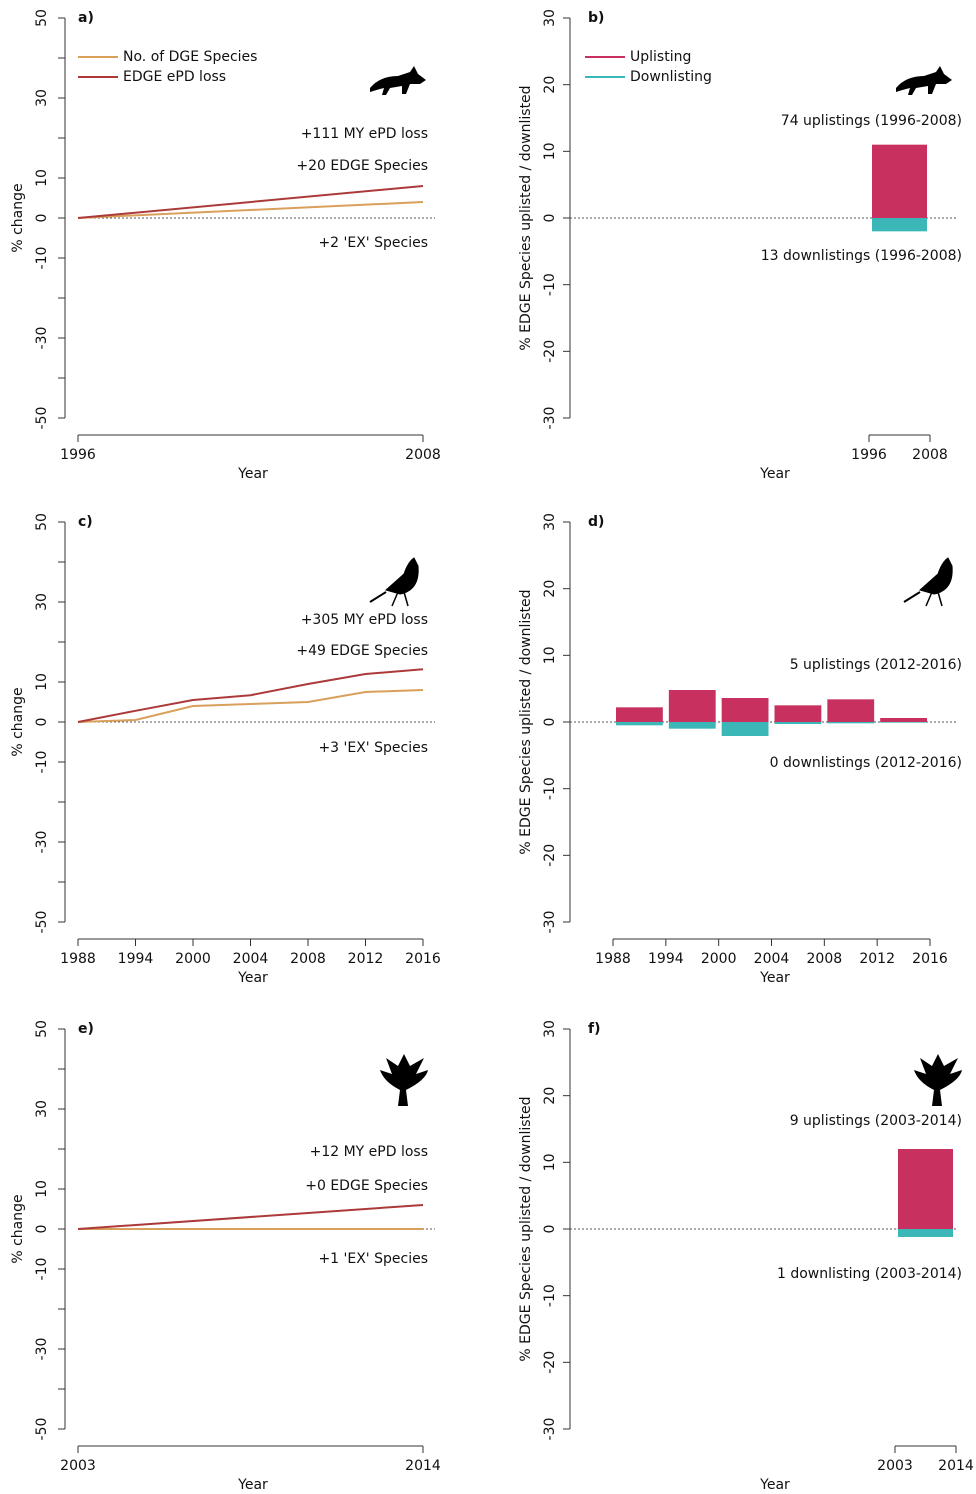 This screenshot has width=976, height=1494. What do you see at coordinates (364, 134) in the screenshot?
I see `annotation: +111 MY ePD loss` at bounding box center [364, 134].